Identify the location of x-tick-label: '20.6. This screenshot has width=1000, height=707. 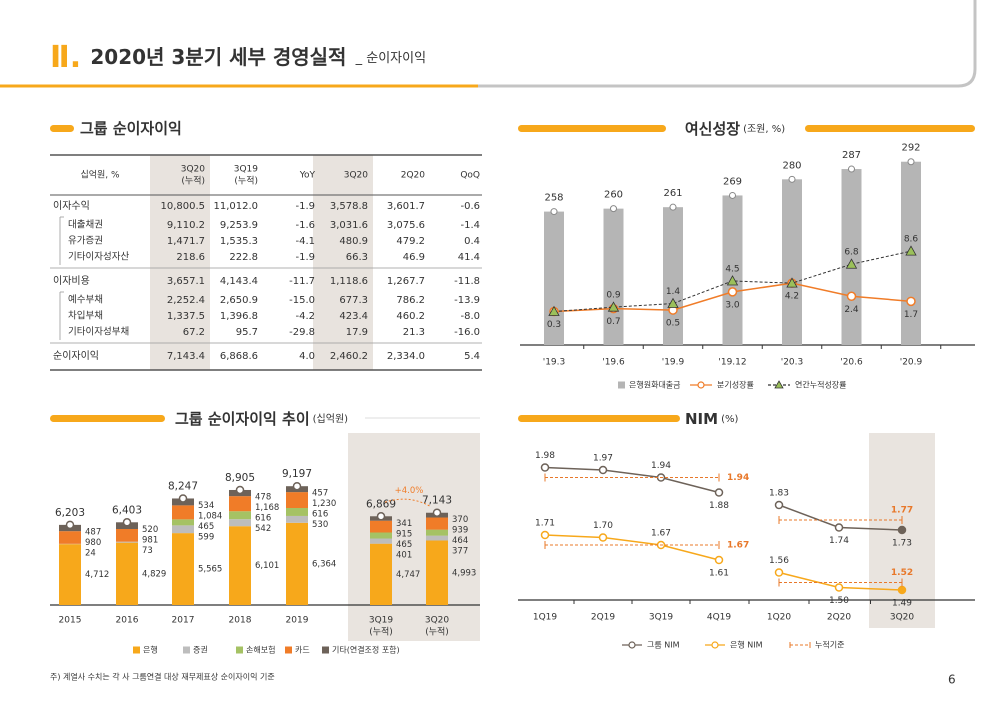
(851, 363).